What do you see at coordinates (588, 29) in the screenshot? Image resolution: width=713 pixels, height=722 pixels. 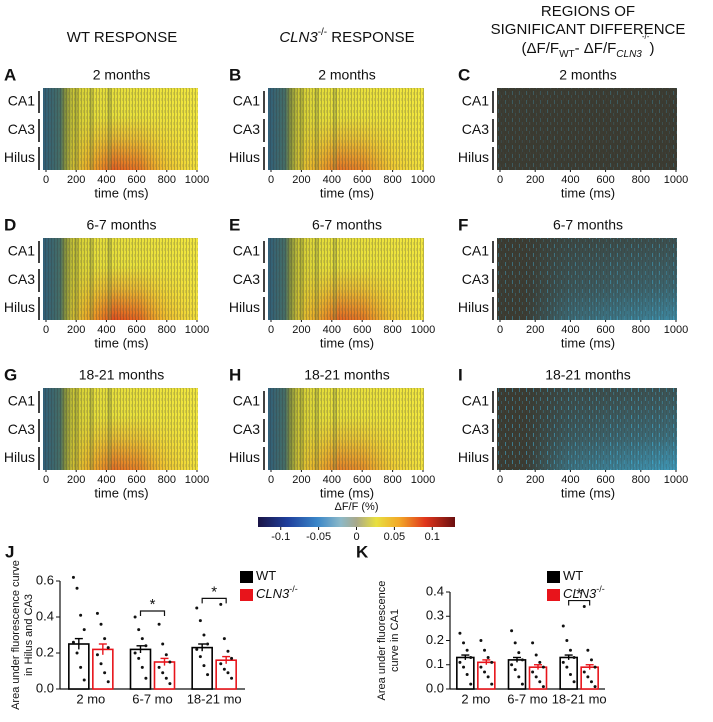 I see `column-header: SIGNIFICANT DIFFERENCE` at bounding box center [588, 29].